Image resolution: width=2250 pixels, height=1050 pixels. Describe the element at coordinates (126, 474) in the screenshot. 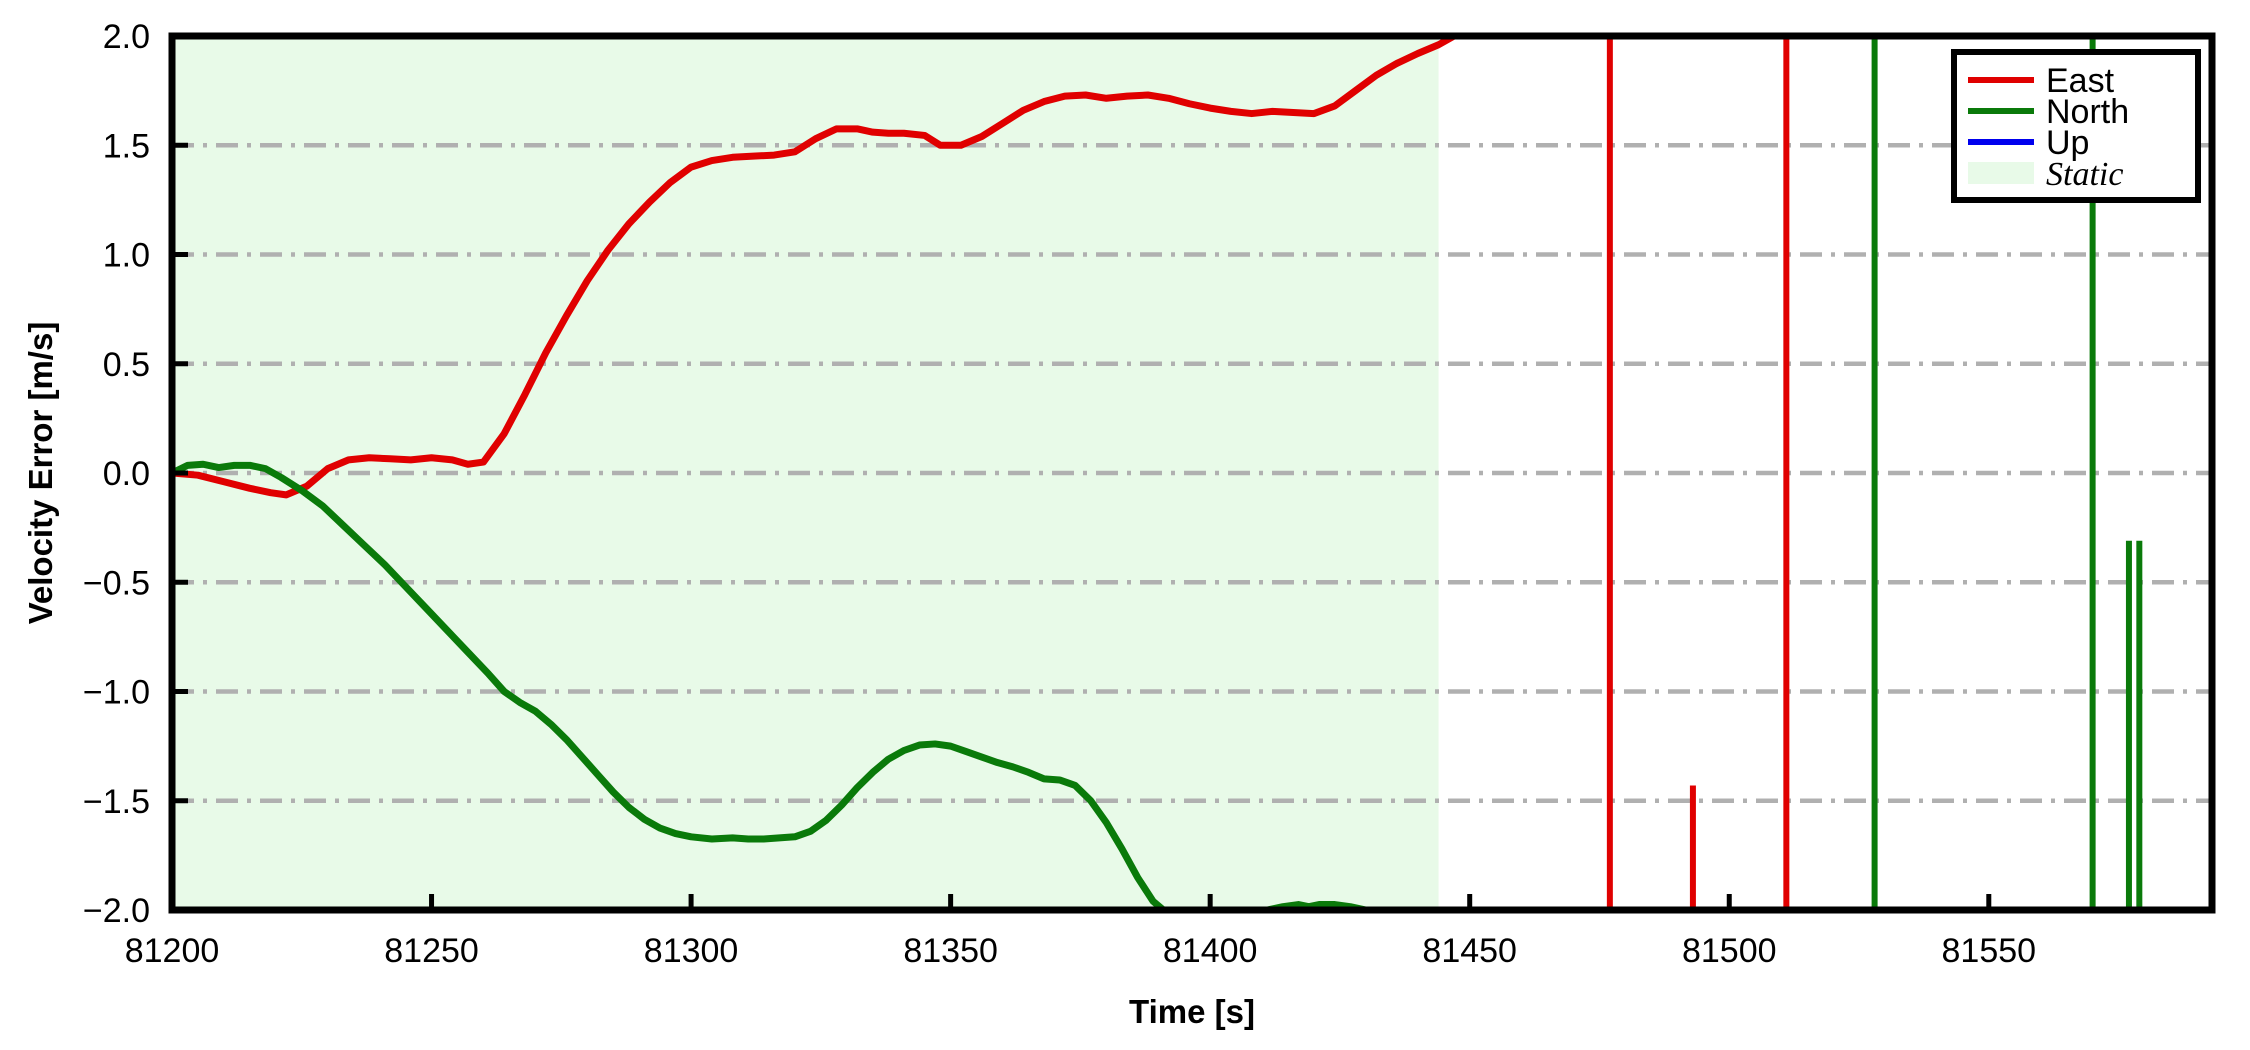

I see `y-tick-label-0.0: 0.0` at that location.